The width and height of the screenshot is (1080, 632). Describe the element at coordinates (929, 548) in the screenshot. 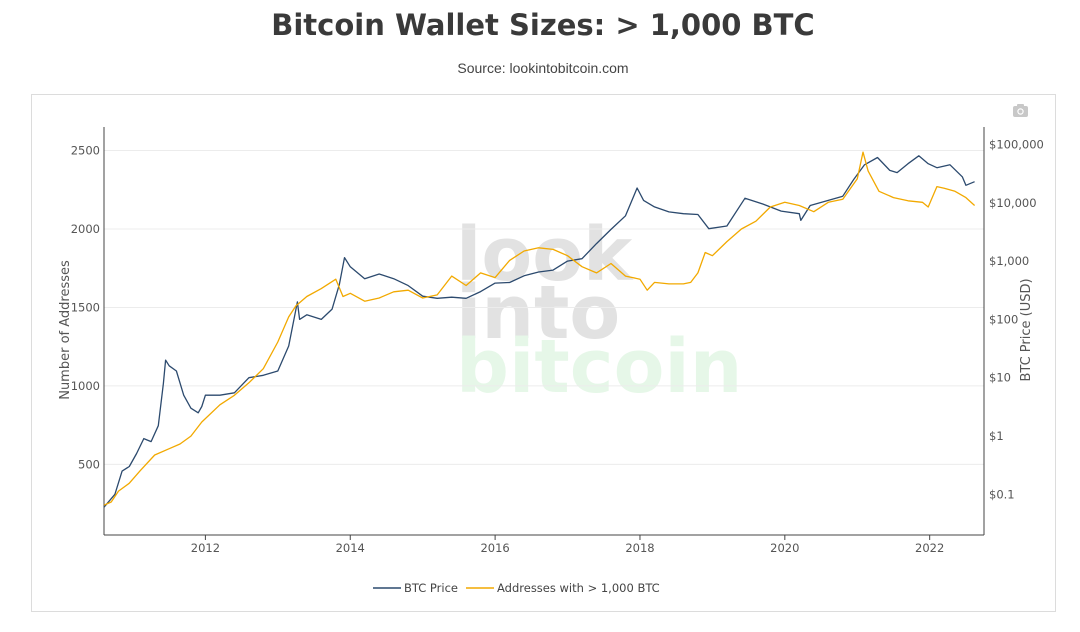

I see `x-tick-label: 2022` at that location.